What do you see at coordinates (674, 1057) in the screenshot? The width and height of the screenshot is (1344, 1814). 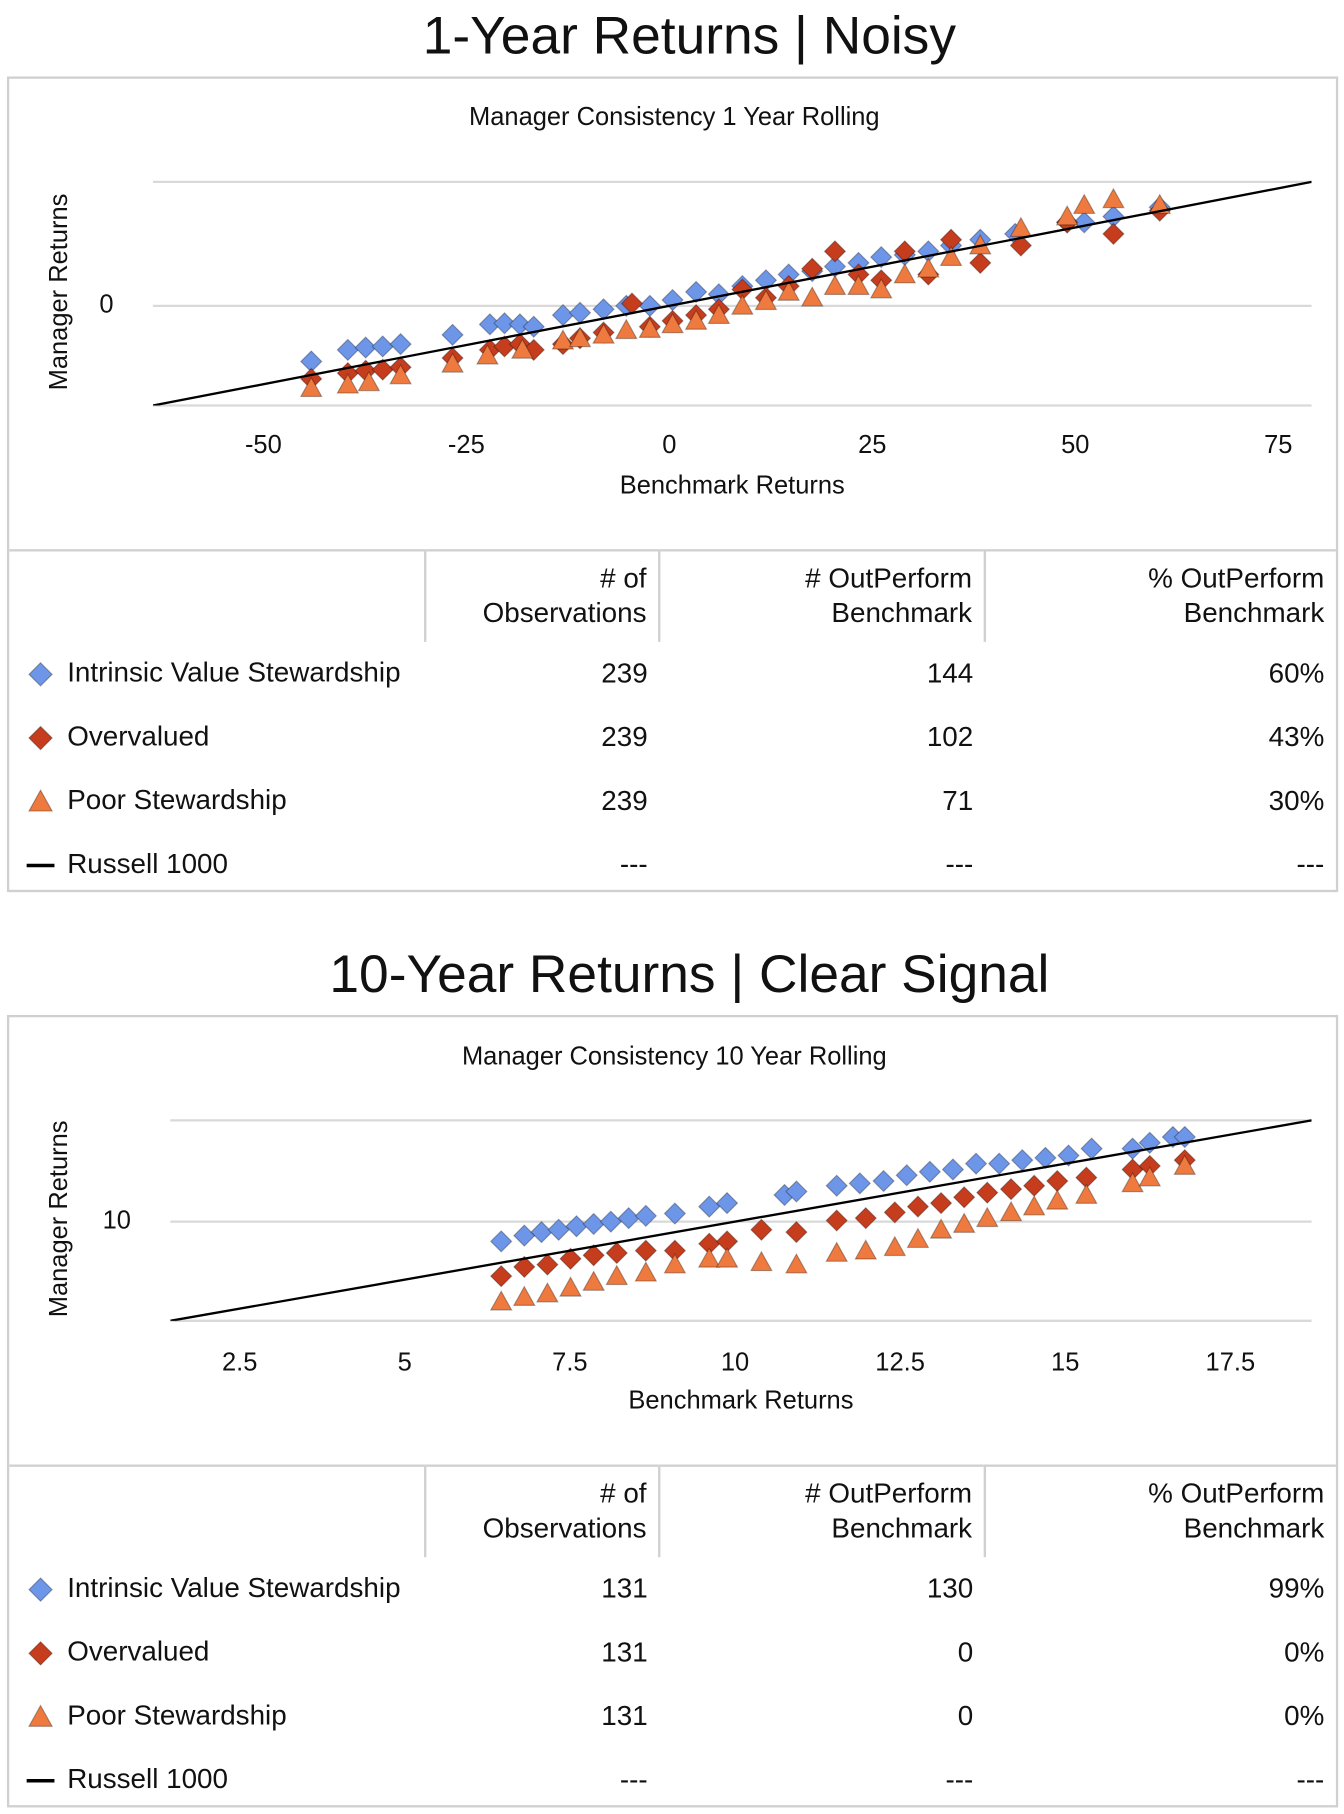 I see `chart-title: Manager Consistency 10 Year Rolling` at bounding box center [674, 1057].